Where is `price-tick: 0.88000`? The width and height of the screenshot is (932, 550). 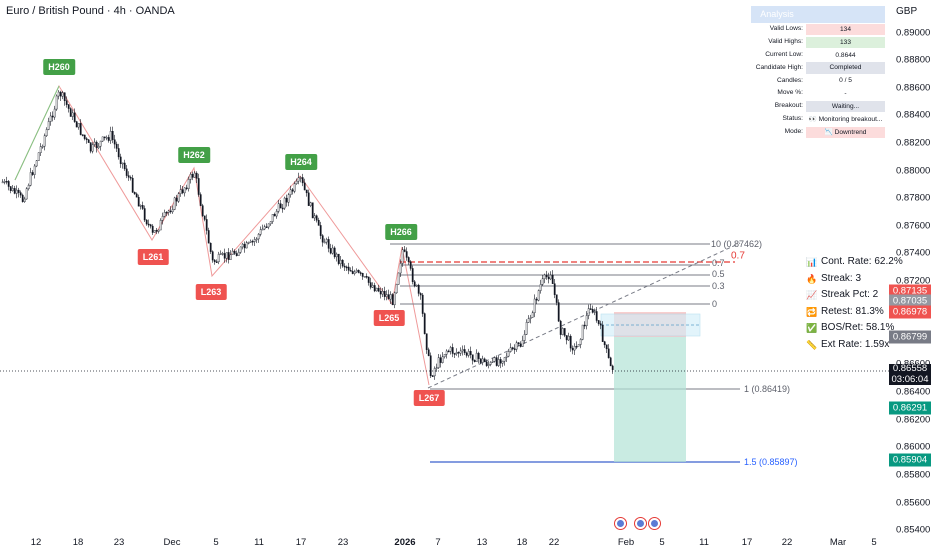
price-tick: 0.88000 is located at coordinates (913, 171).